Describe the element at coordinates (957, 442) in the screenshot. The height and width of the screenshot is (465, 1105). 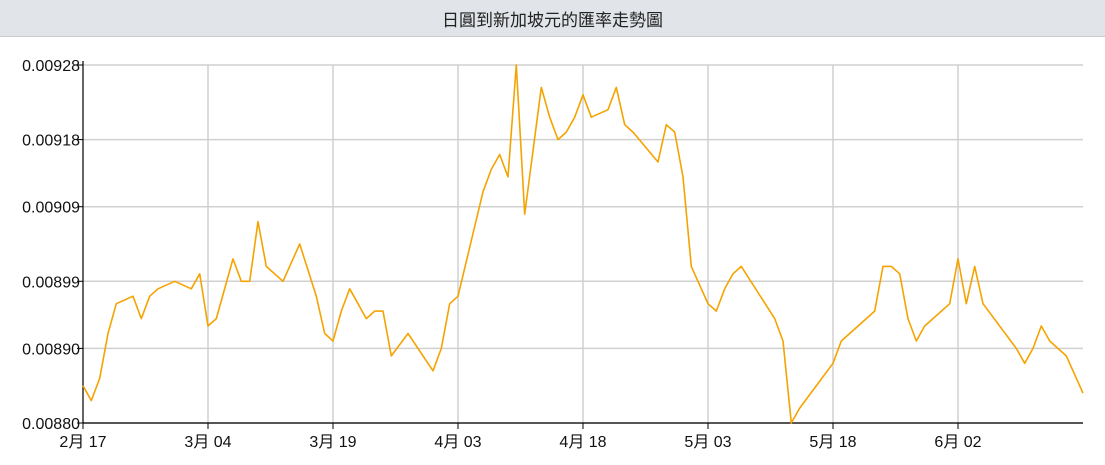
I see `x-tick-label: 6月 02` at that location.